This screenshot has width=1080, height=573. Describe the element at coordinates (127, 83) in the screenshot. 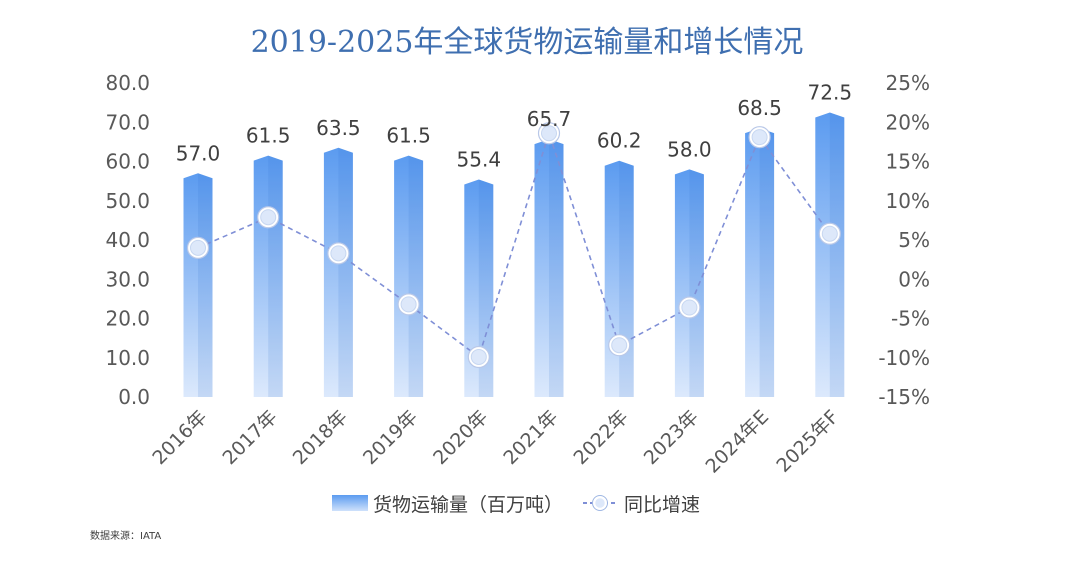

I see `left-tick-label: 80.0` at that location.